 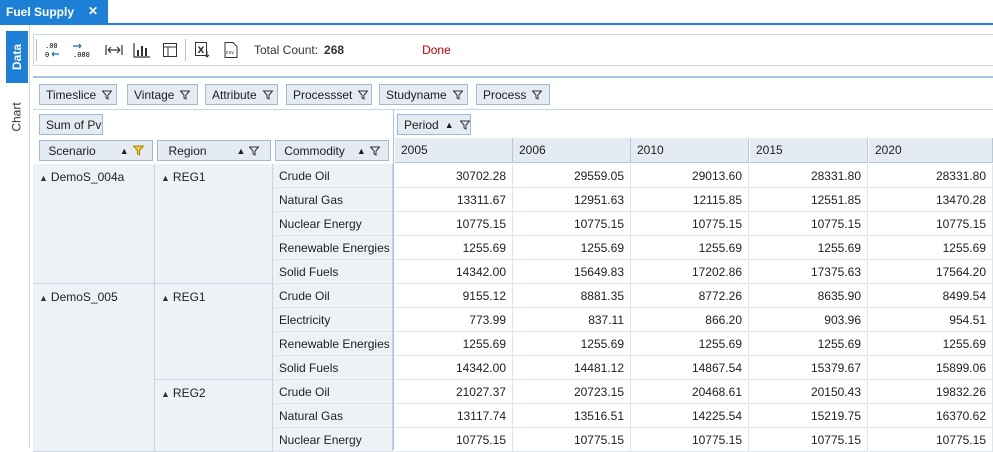 I want to click on value-cell: 954.51, so click(x=931, y=320).